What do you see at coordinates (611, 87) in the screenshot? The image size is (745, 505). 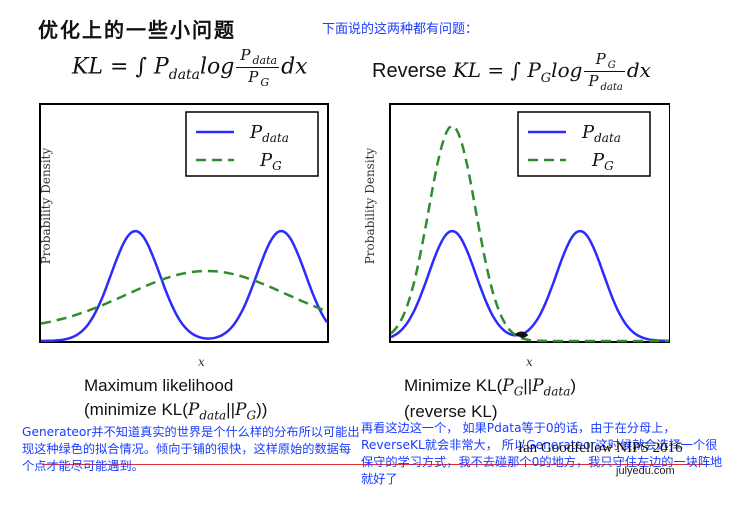 I see `reverse-kl-frac-den-sub: data` at bounding box center [611, 87].